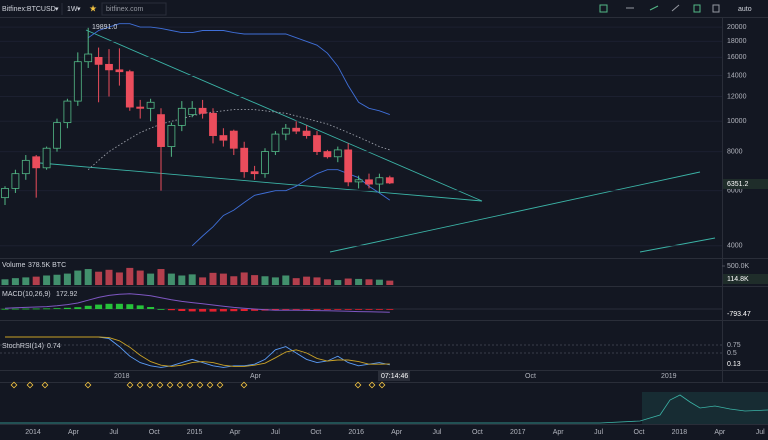 Image resolution: width=768 pixels, height=440 pixels. What do you see at coordinates (745, 279) in the screenshot?
I see `volume-last-tag` at bounding box center [745, 279].